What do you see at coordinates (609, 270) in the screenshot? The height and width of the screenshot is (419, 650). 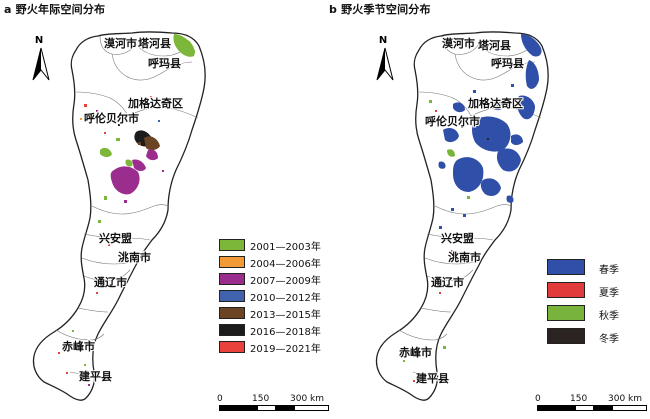 I see `legend-label: 春季` at bounding box center [609, 270].